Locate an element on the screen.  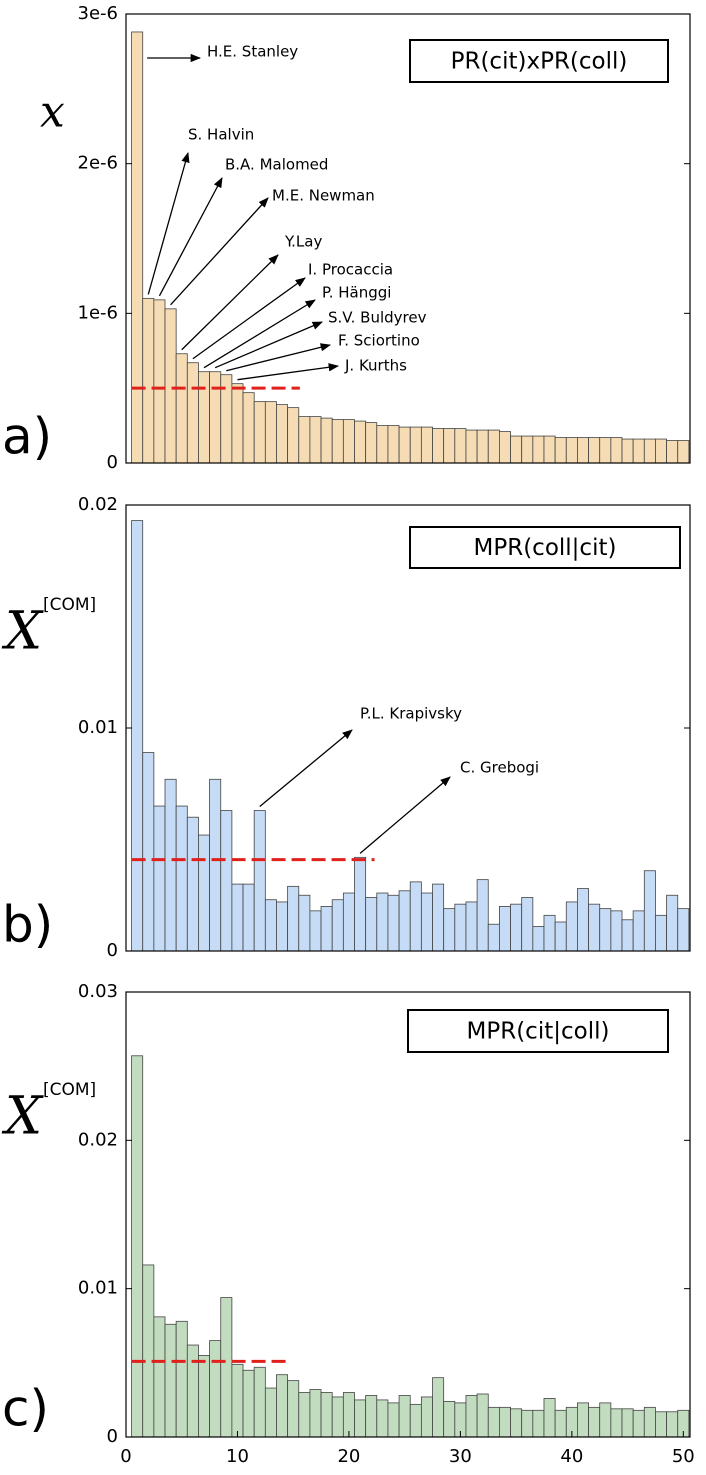
chart-title: MPR(cit|coll) is located at coordinates (538, 1032).